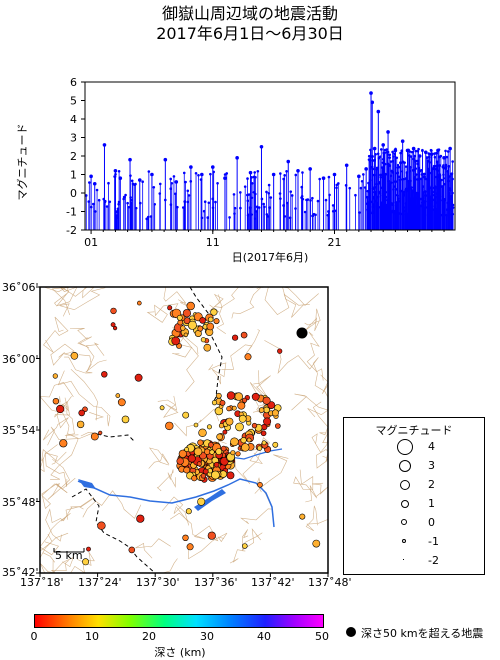  What do you see at coordinates (216, 582) in the screenshot?
I see `lon-label: 137˚36'` at bounding box center [216, 582].